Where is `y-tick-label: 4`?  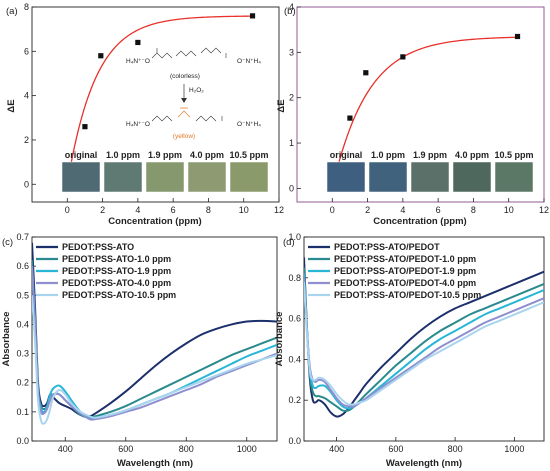
y-tick-label: 4 is located at coordinates (291, 7).